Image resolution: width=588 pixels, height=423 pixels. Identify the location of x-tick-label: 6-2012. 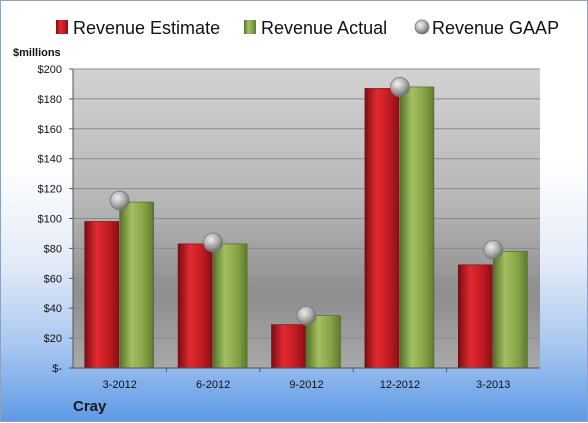
(213, 385).